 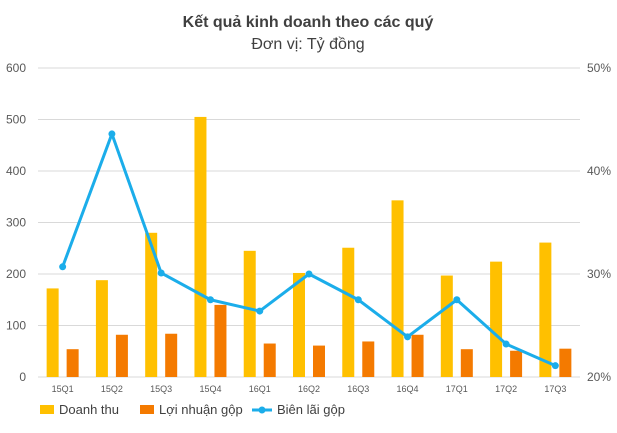 I want to click on left-tick-label: 300, so click(x=16, y=223).